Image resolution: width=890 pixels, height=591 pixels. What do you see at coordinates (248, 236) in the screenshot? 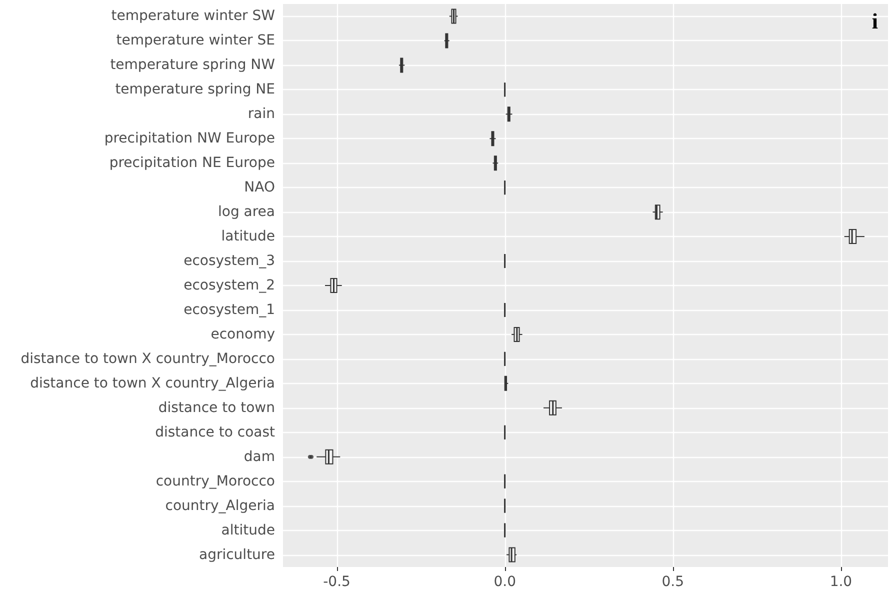
I see `y-tick-label: latitude` at bounding box center [248, 236].